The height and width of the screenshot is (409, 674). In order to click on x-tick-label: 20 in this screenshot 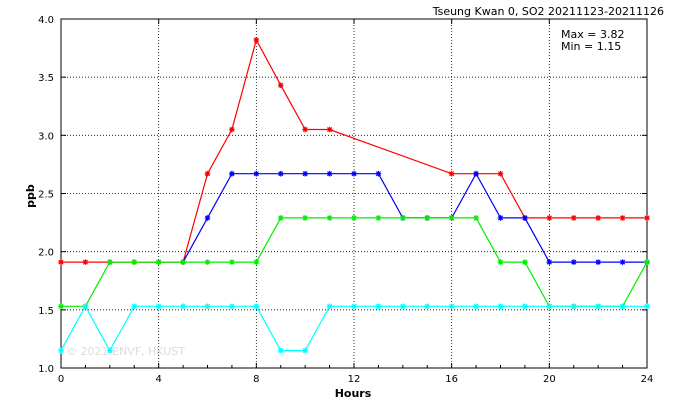, I will do `click(549, 379)`.